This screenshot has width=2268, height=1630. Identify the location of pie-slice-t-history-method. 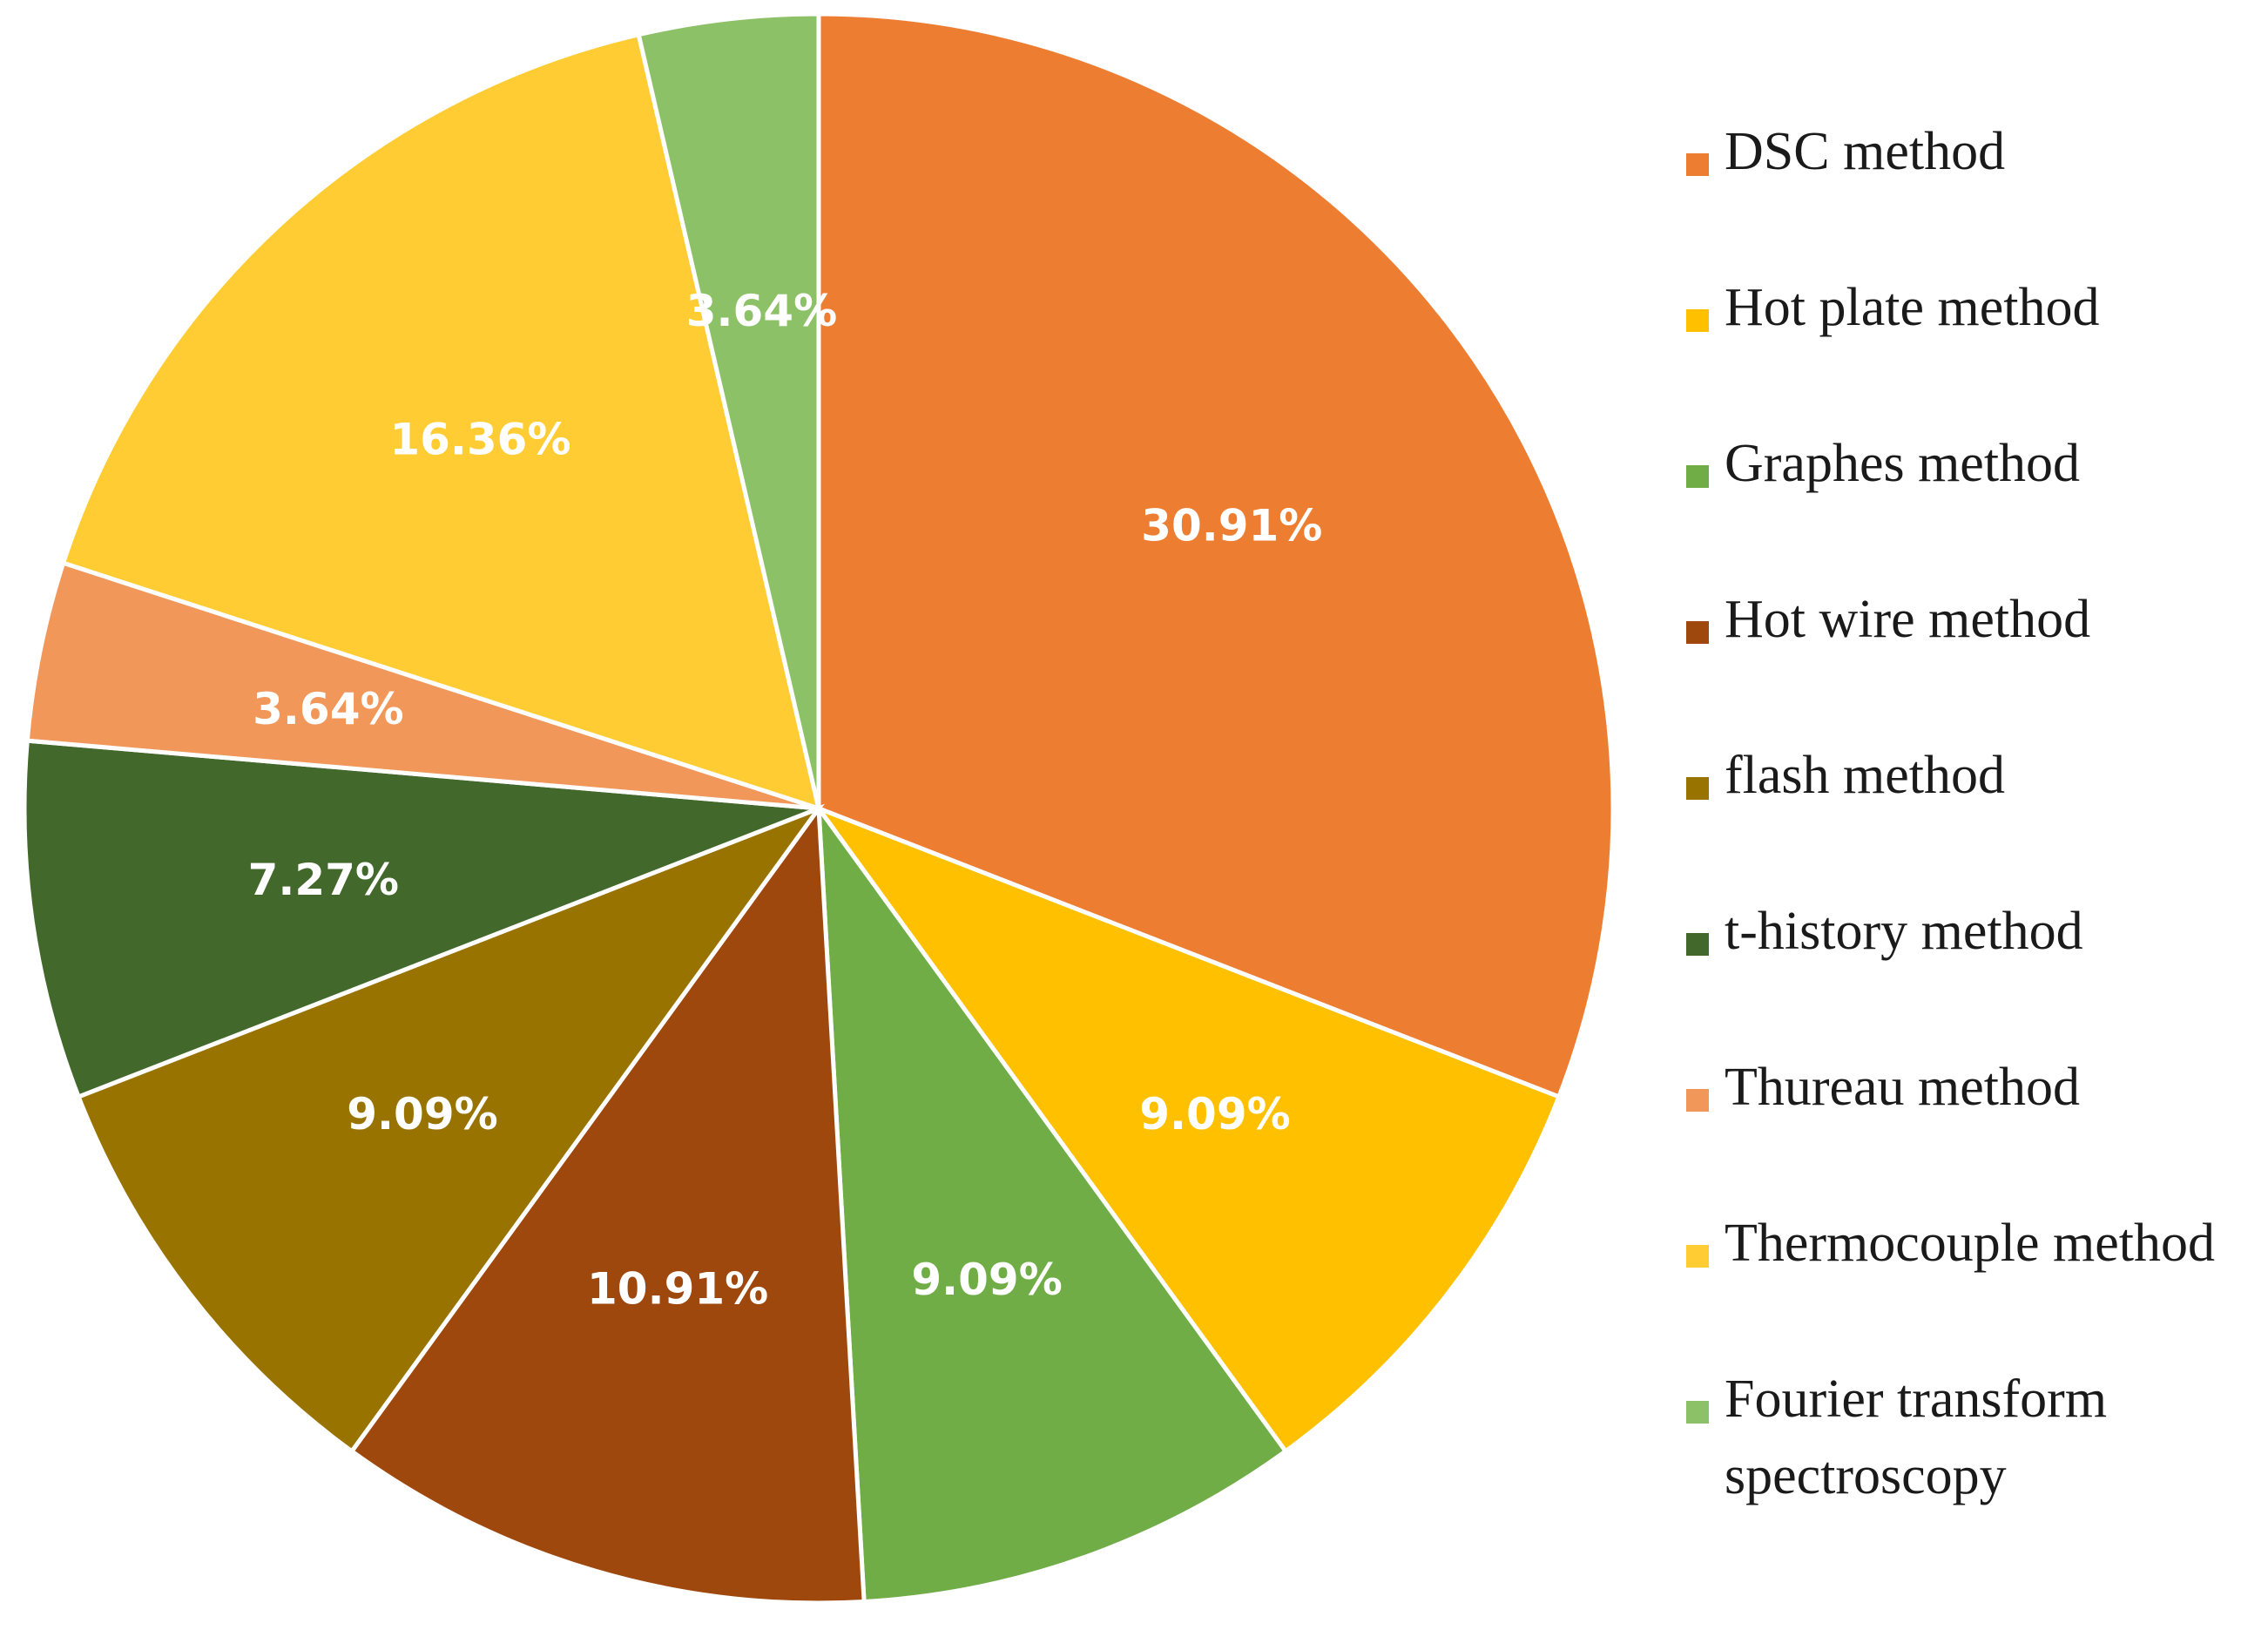
(421, 919).